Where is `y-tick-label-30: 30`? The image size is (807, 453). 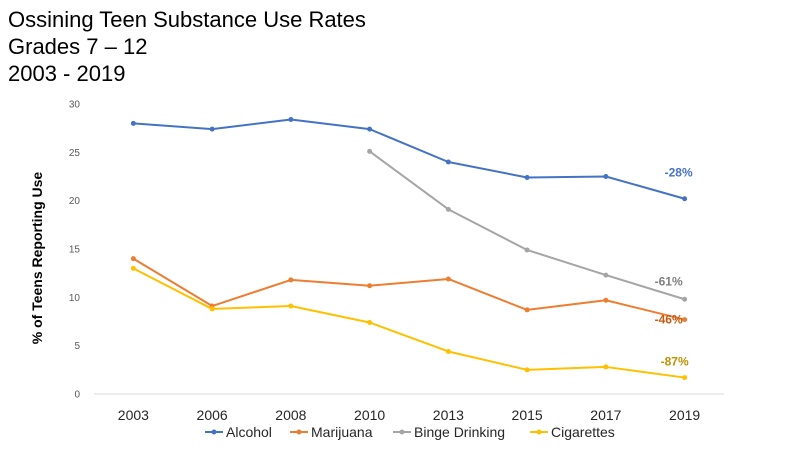 y-tick-label-30: 30 is located at coordinates (75, 105).